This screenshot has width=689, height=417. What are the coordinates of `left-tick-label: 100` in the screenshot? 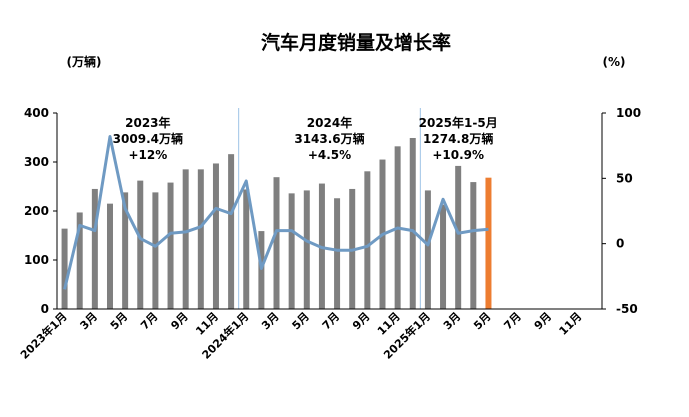 It's located at (36, 260).